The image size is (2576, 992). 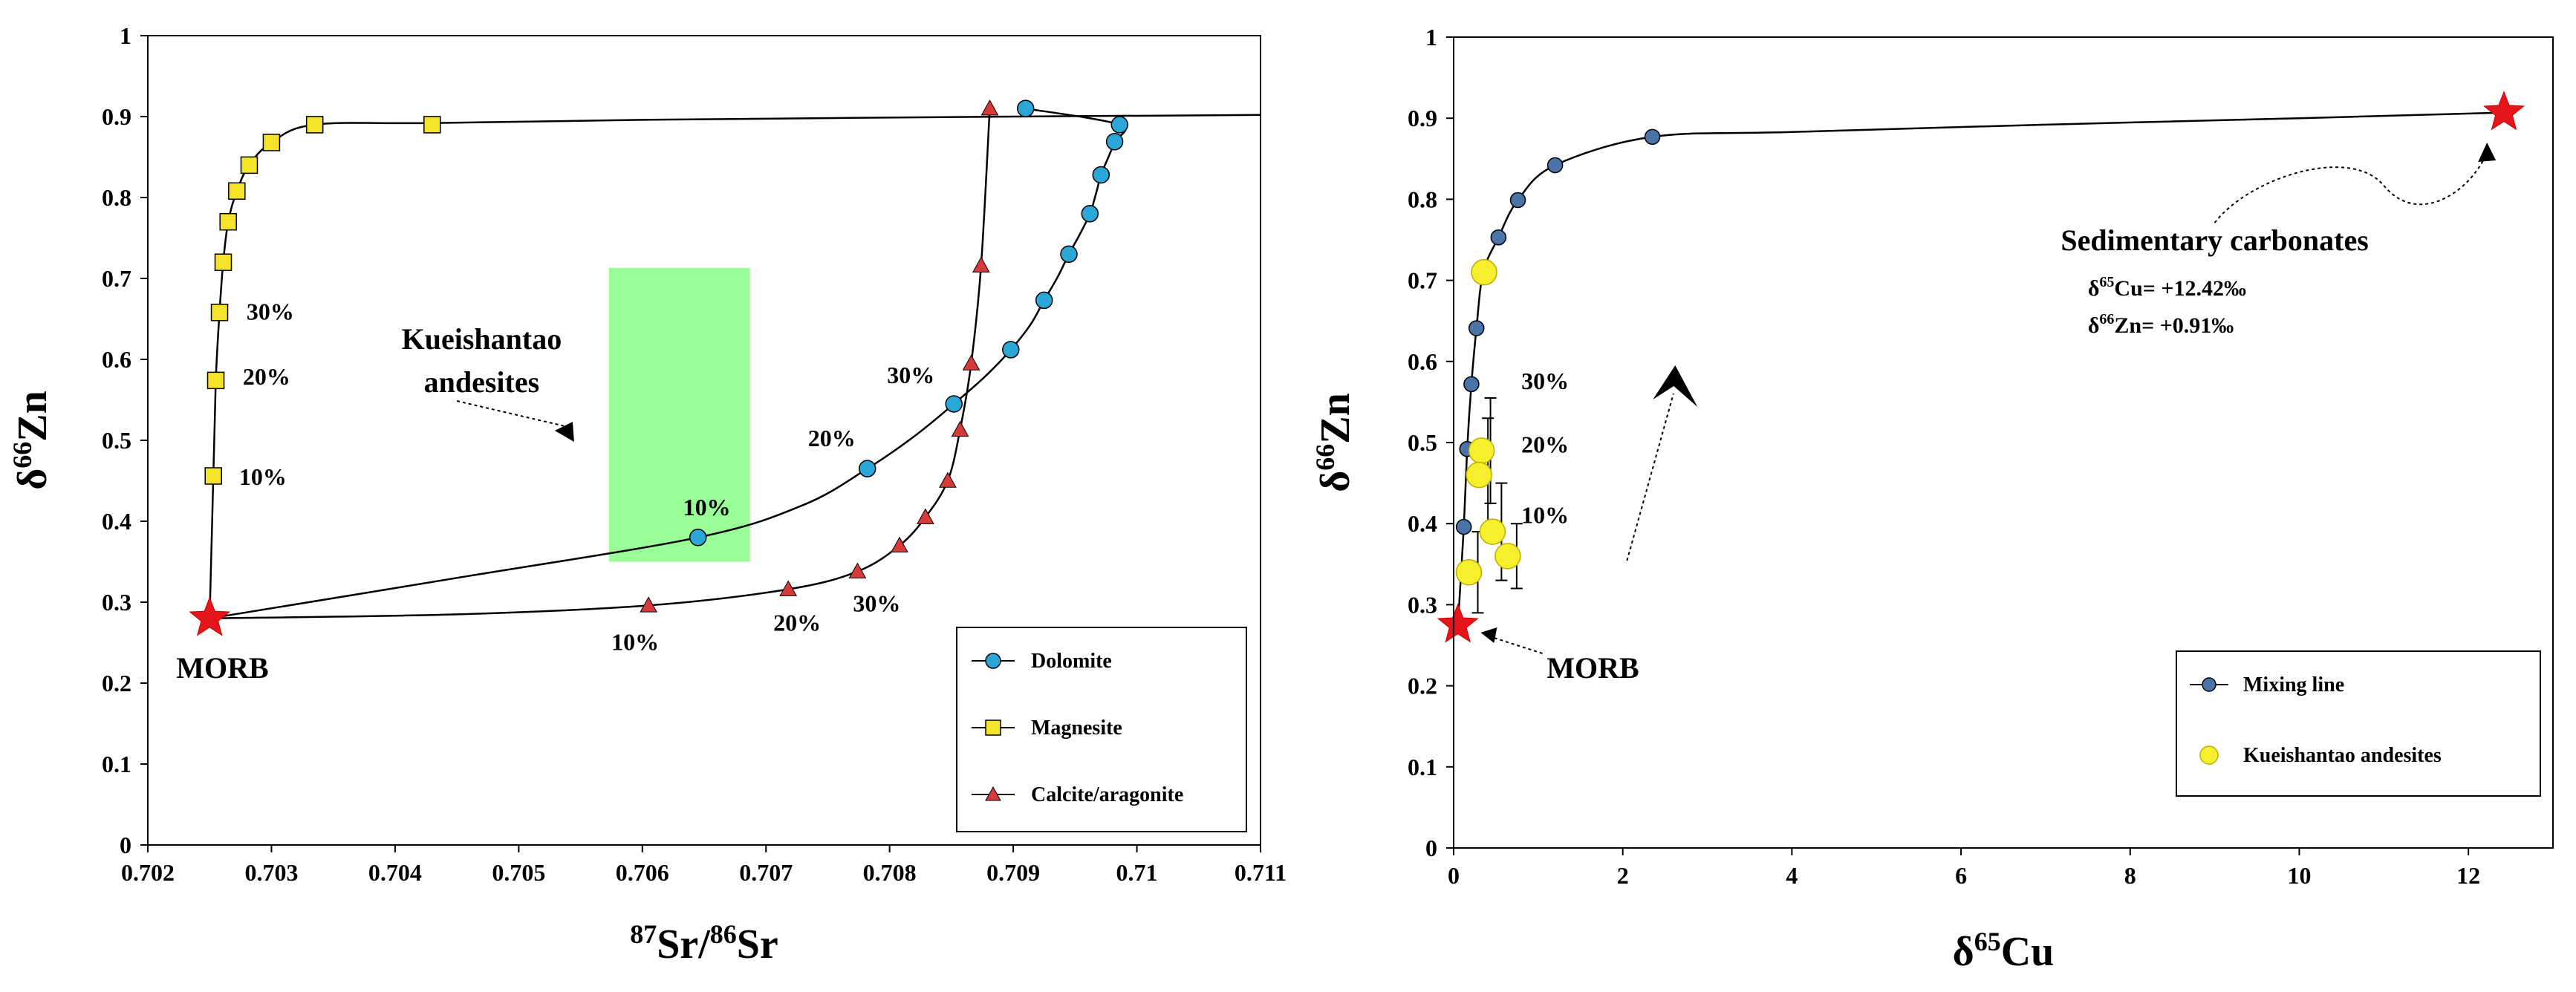 I want to click on right-legend: Mixing line Kueishantao andesites, so click(x=2359, y=723).